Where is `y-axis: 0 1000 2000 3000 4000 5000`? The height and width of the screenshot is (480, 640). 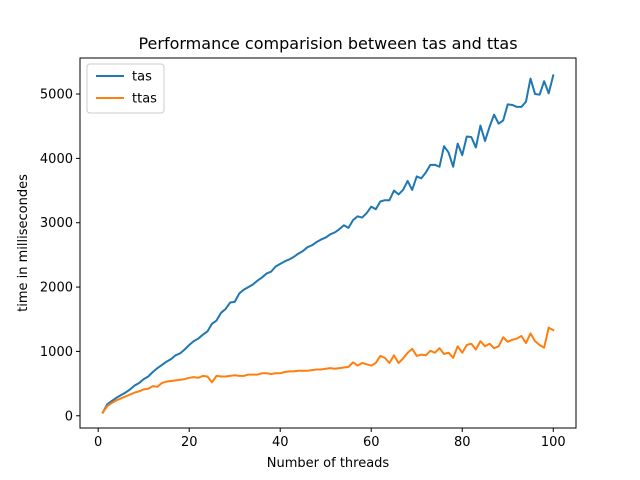
y-axis: 0 1000 2000 3000 4000 5000 is located at coordinates (60, 256).